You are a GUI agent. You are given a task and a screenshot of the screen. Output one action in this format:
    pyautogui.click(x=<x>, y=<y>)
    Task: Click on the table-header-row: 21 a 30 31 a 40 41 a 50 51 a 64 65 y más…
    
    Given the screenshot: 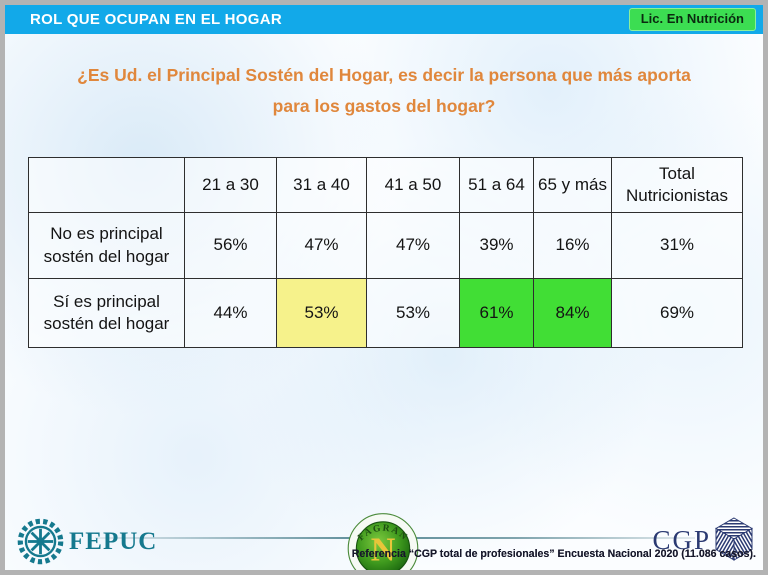 What is the action you would take?
    pyautogui.click(x=385, y=185)
    